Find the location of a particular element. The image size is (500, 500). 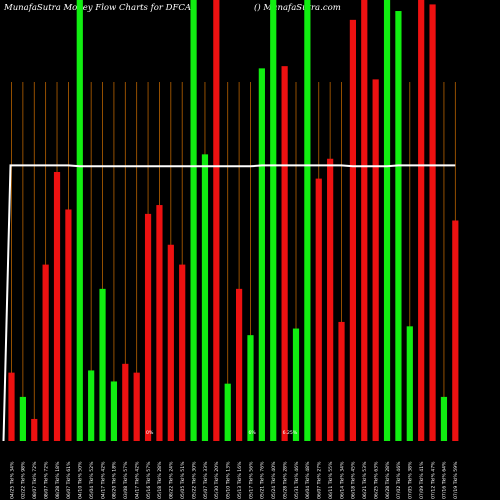

stray-mark: 6% is located at coordinates (252, 433).